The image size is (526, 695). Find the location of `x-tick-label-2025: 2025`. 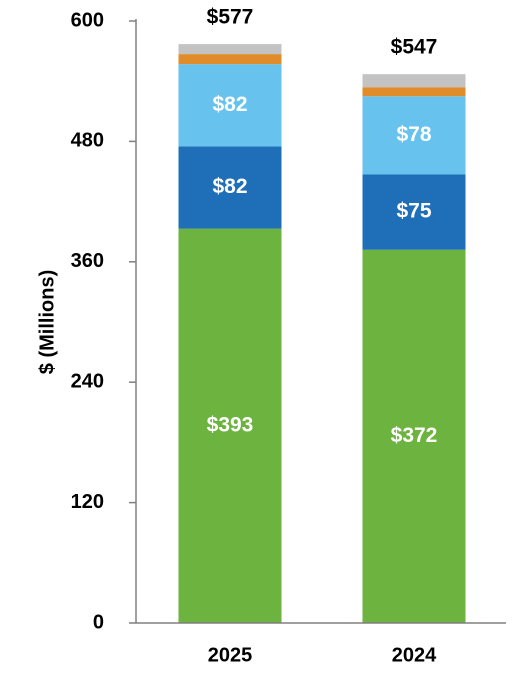

x-tick-label-2025: 2025 is located at coordinates (230, 655).